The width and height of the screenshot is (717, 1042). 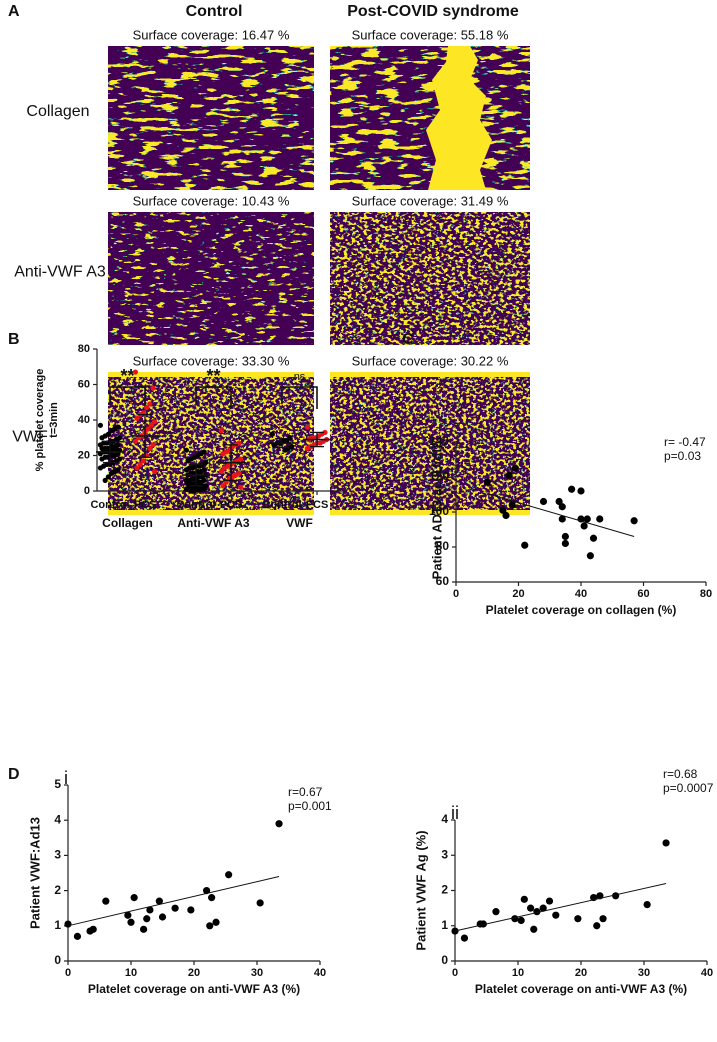 What do you see at coordinates (299, 523) in the screenshot?
I see `group-label: VWF` at bounding box center [299, 523].